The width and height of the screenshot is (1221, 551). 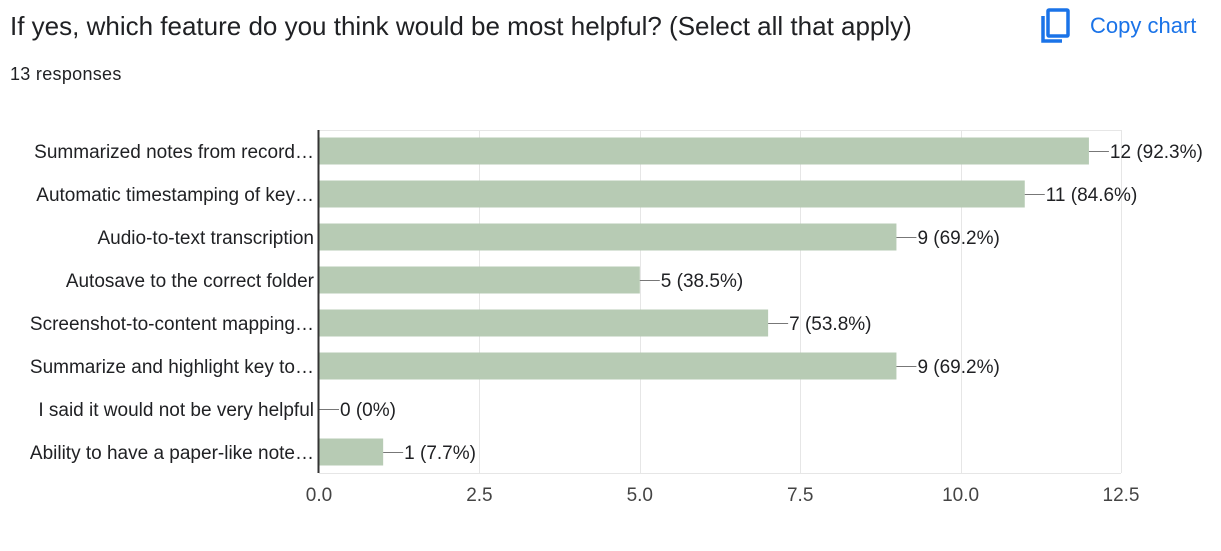 What do you see at coordinates (1056, 26) in the screenshot?
I see `copy-icon` at bounding box center [1056, 26].